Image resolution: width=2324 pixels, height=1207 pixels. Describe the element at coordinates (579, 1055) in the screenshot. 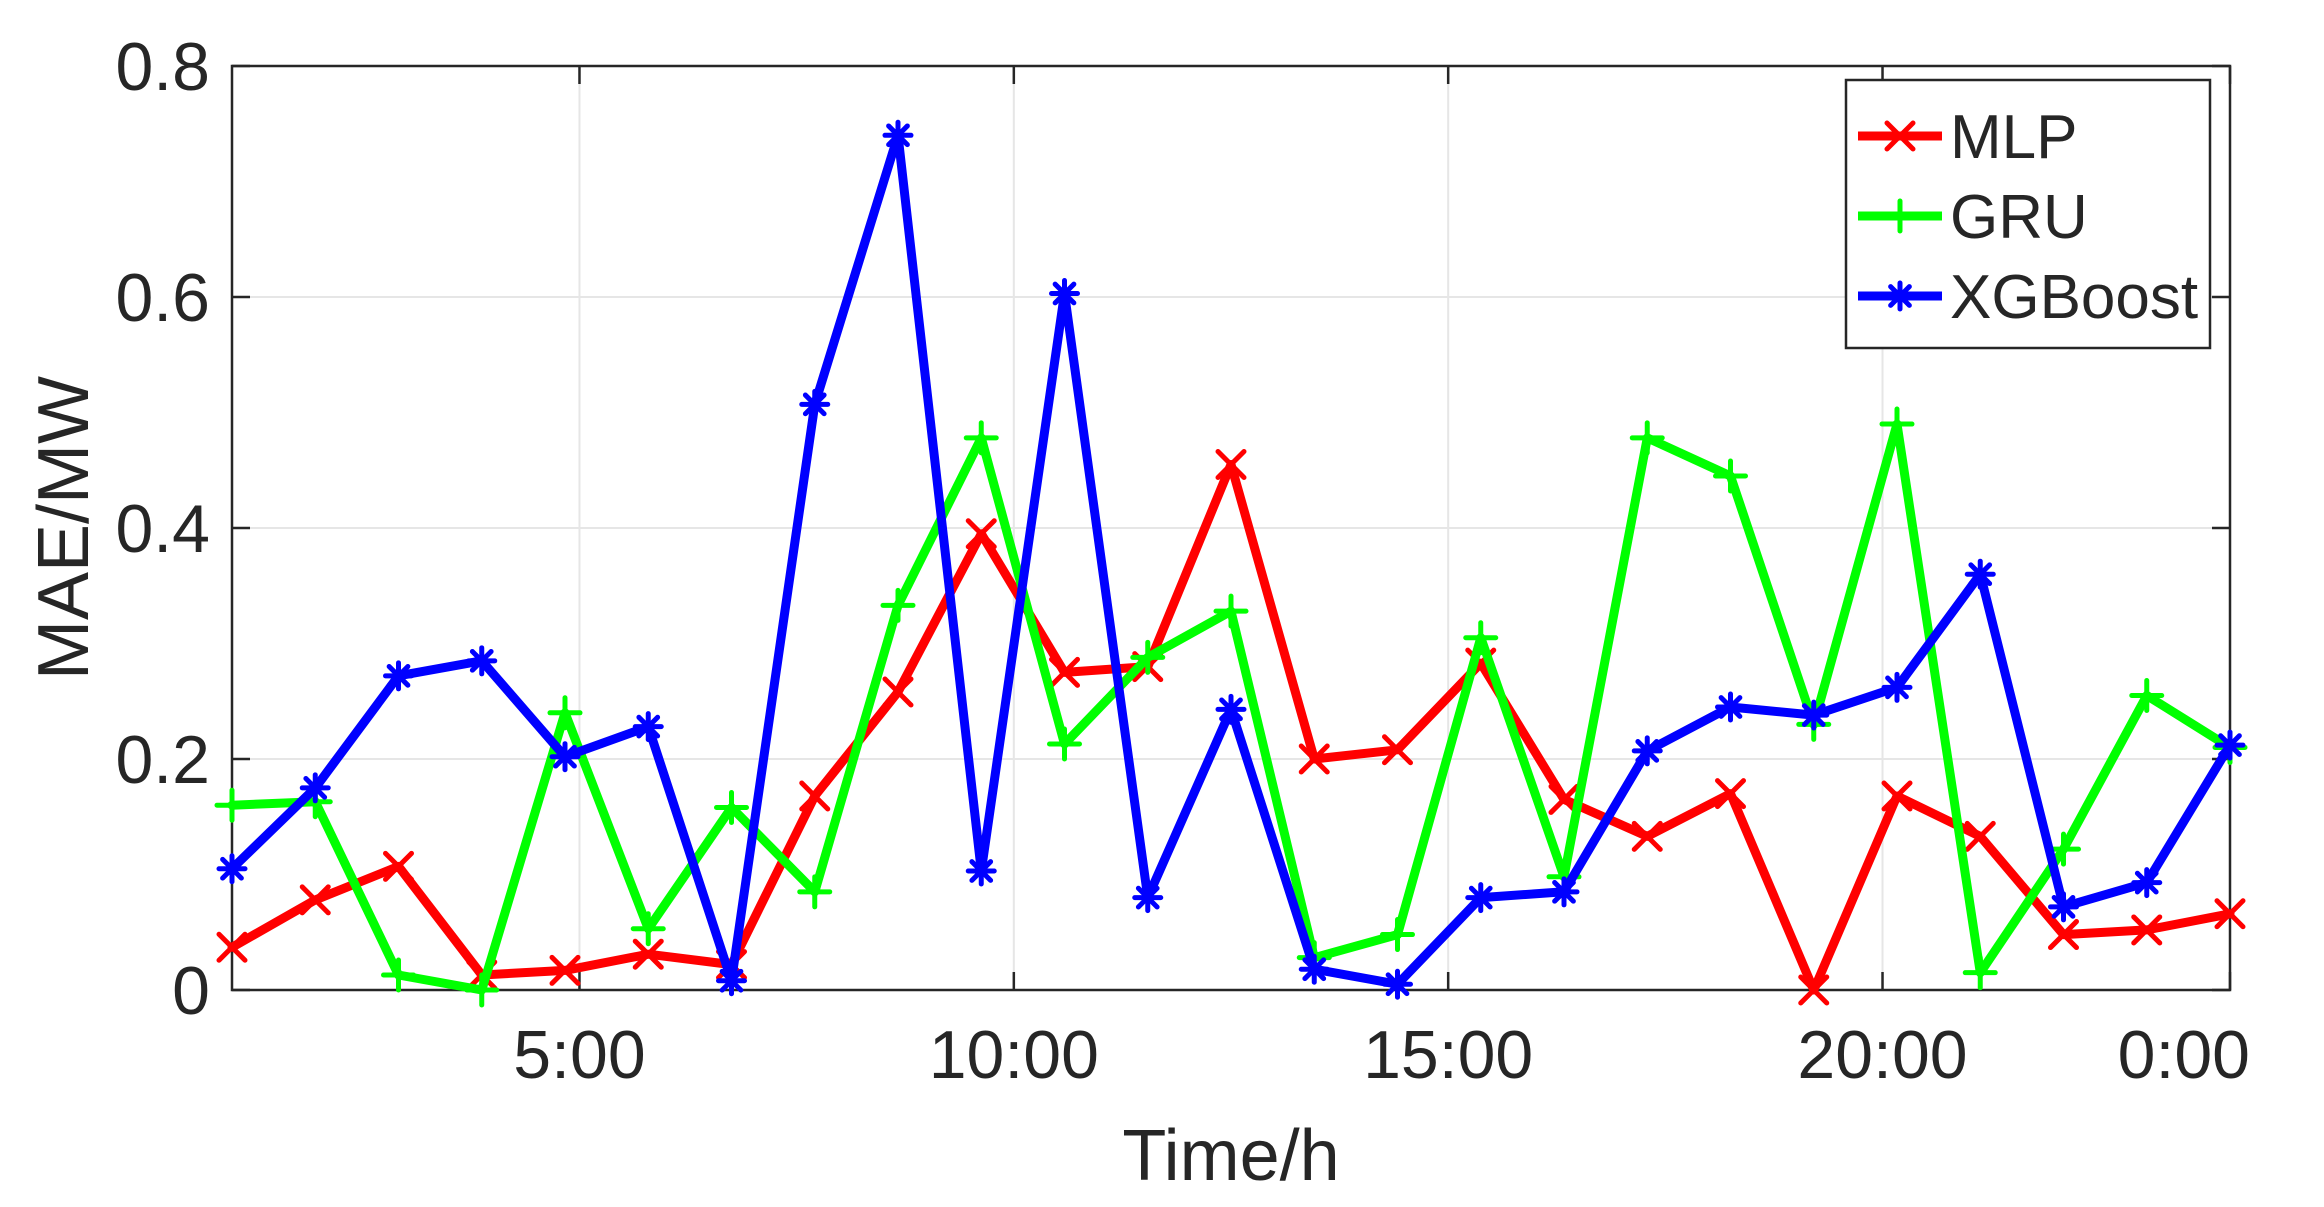

I see `x-tick-label: 5:00` at that location.